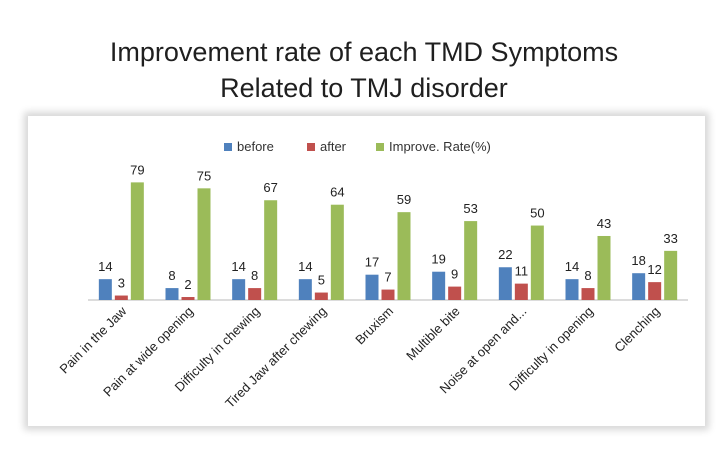 The width and height of the screenshot is (728, 455). What do you see at coordinates (522, 271) in the screenshot?
I see `data-label-2-7: 11` at bounding box center [522, 271].